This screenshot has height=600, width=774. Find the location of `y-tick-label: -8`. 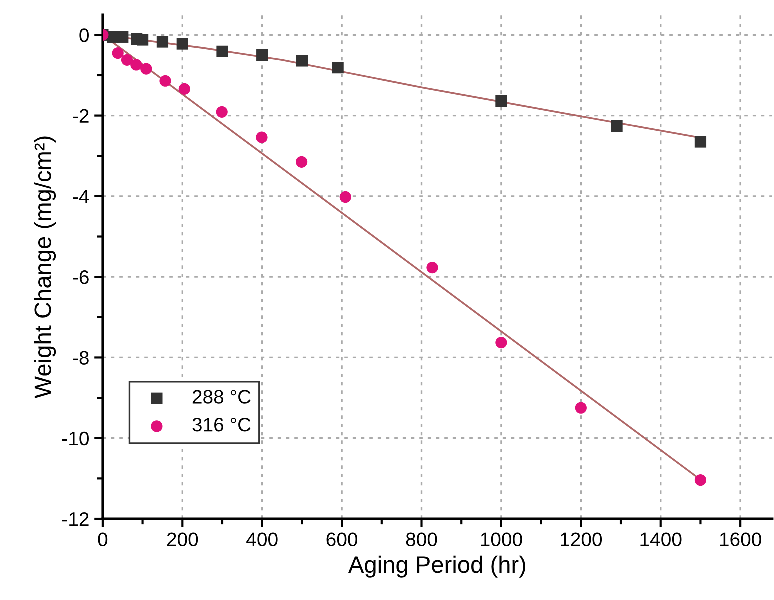

y-tick-label: -8 is located at coordinates (81, 358).